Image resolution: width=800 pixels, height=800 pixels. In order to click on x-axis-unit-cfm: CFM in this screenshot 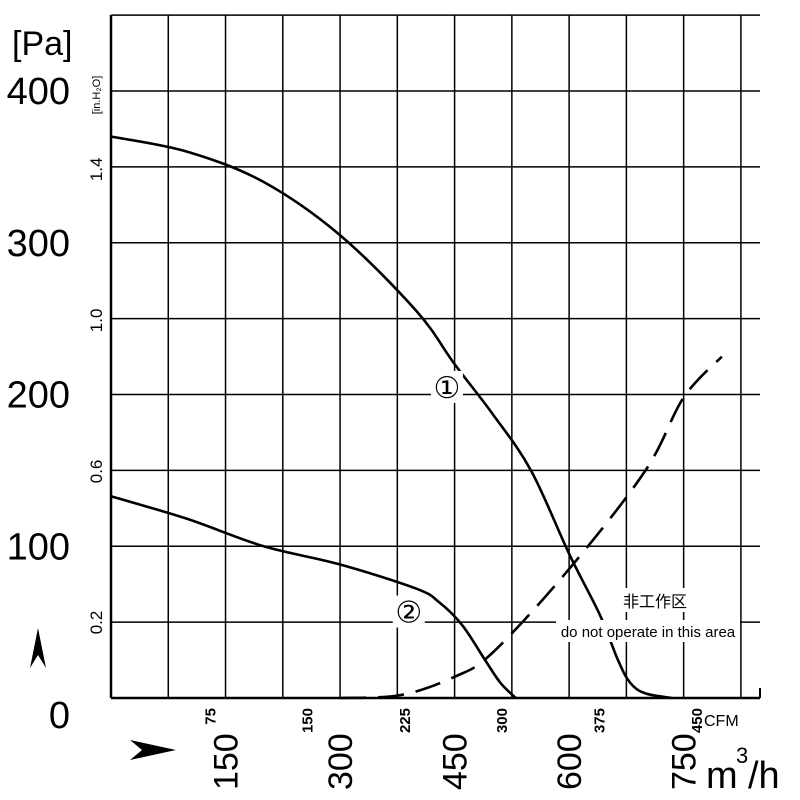, I will do `click(721, 721)`.